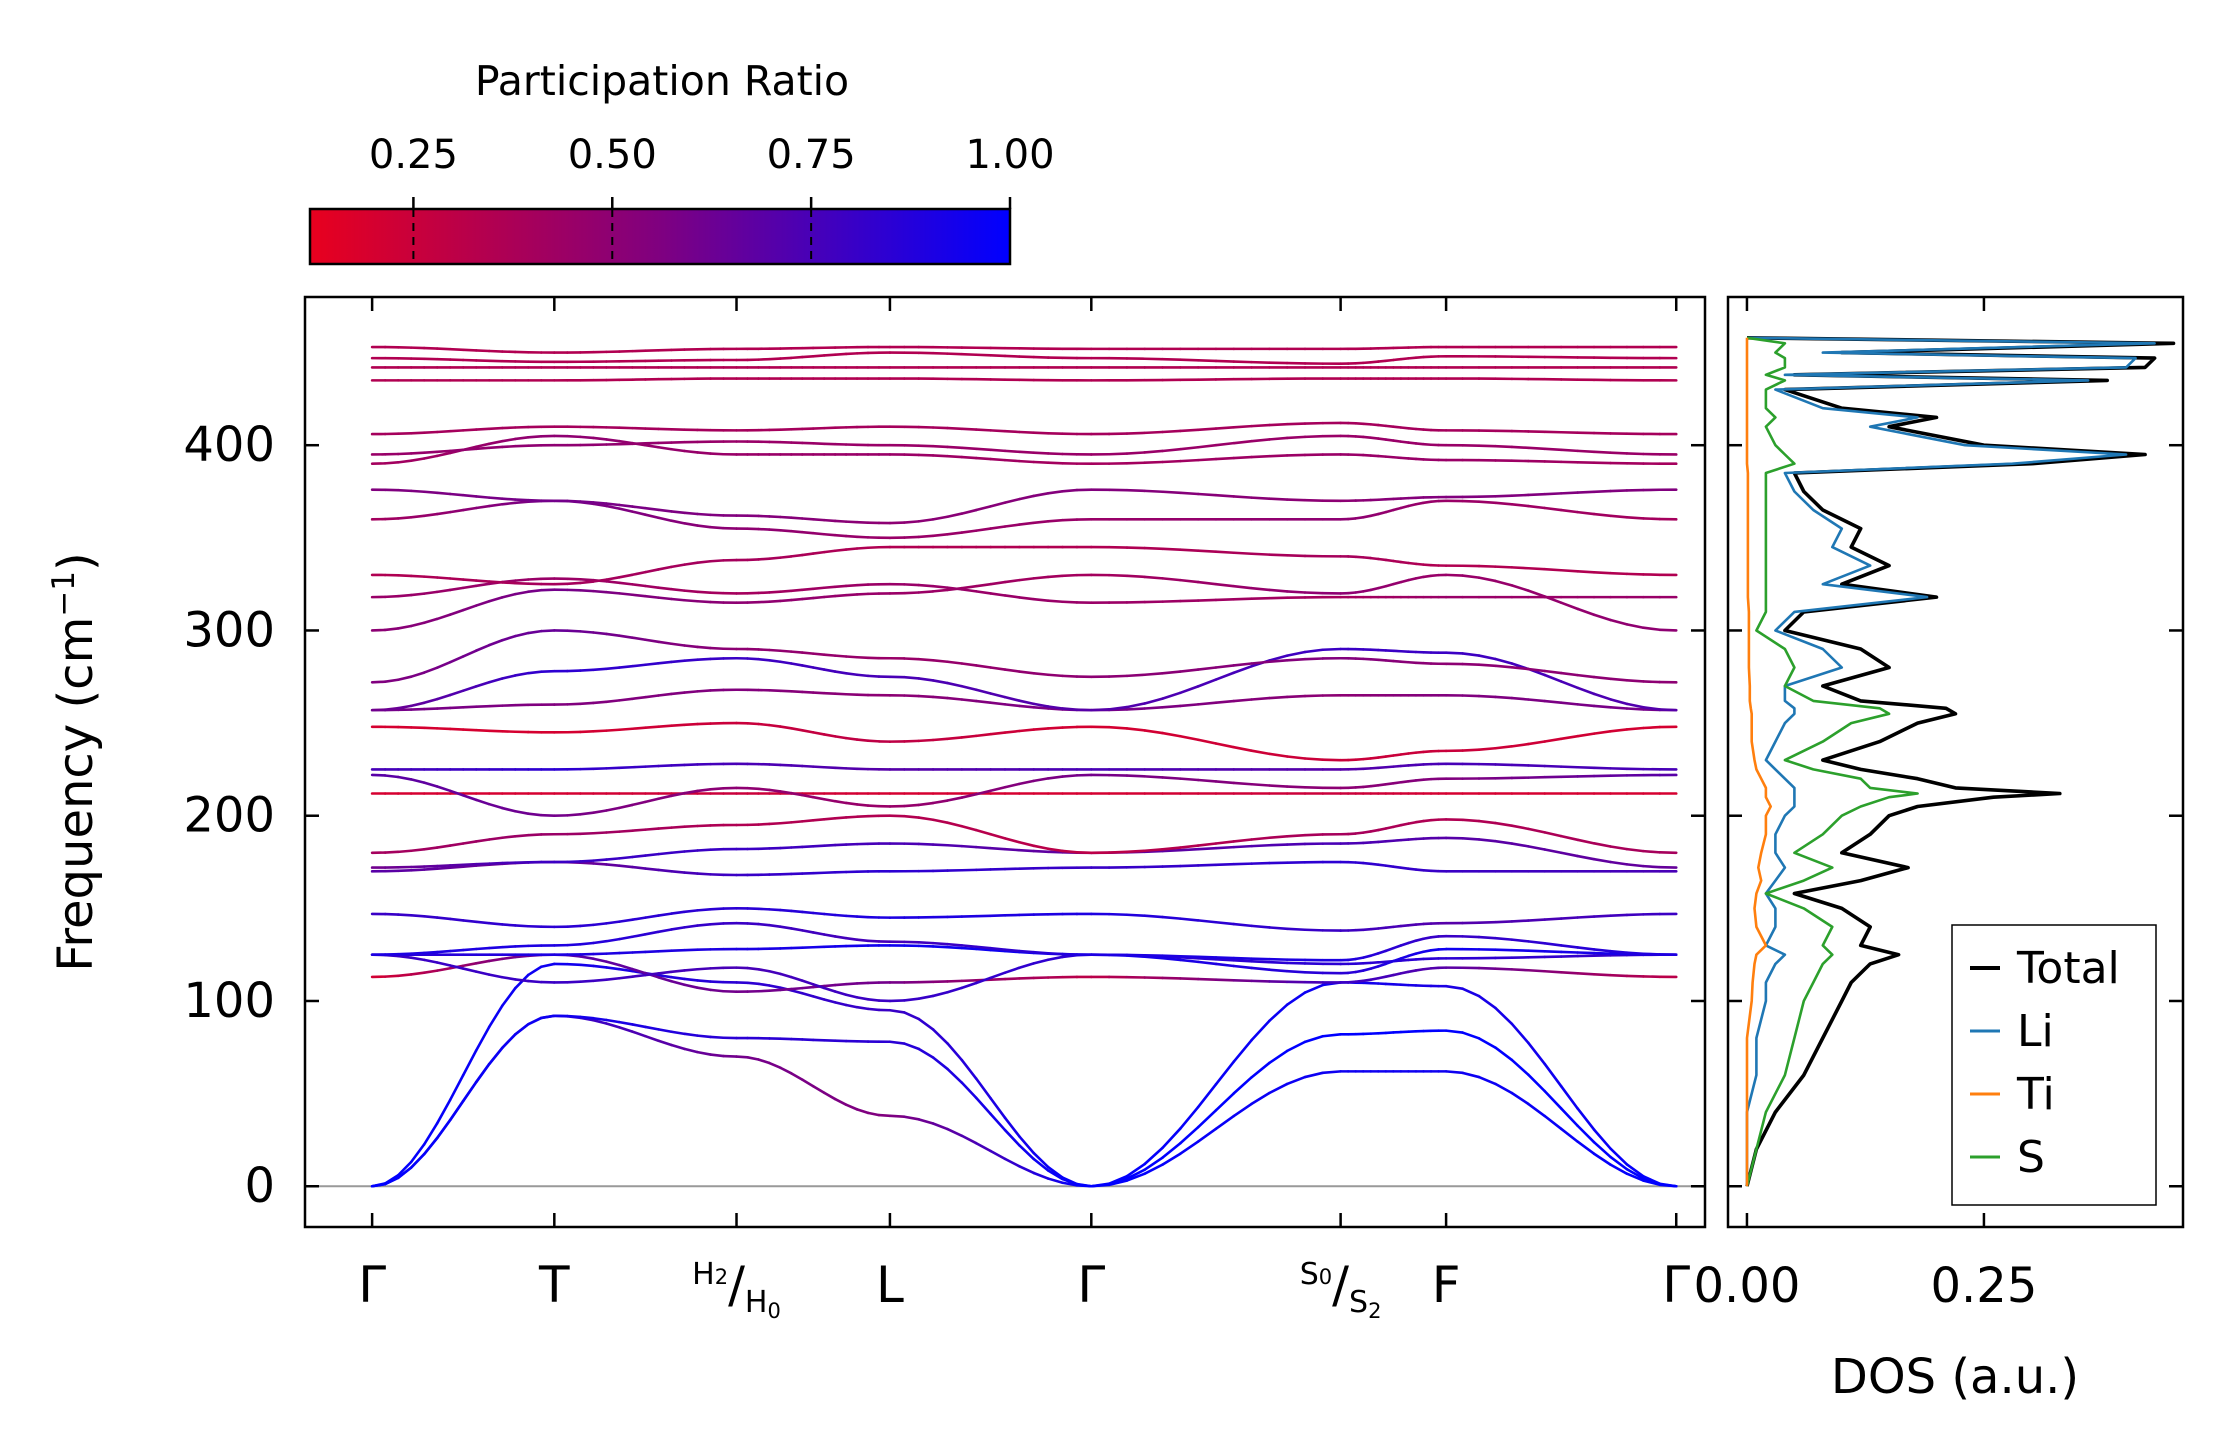 The width and height of the screenshot is (2222, 1455). Describe the element at coordinates (890, 1285) in the screenshot. I see `q-point-label: L` at that location.